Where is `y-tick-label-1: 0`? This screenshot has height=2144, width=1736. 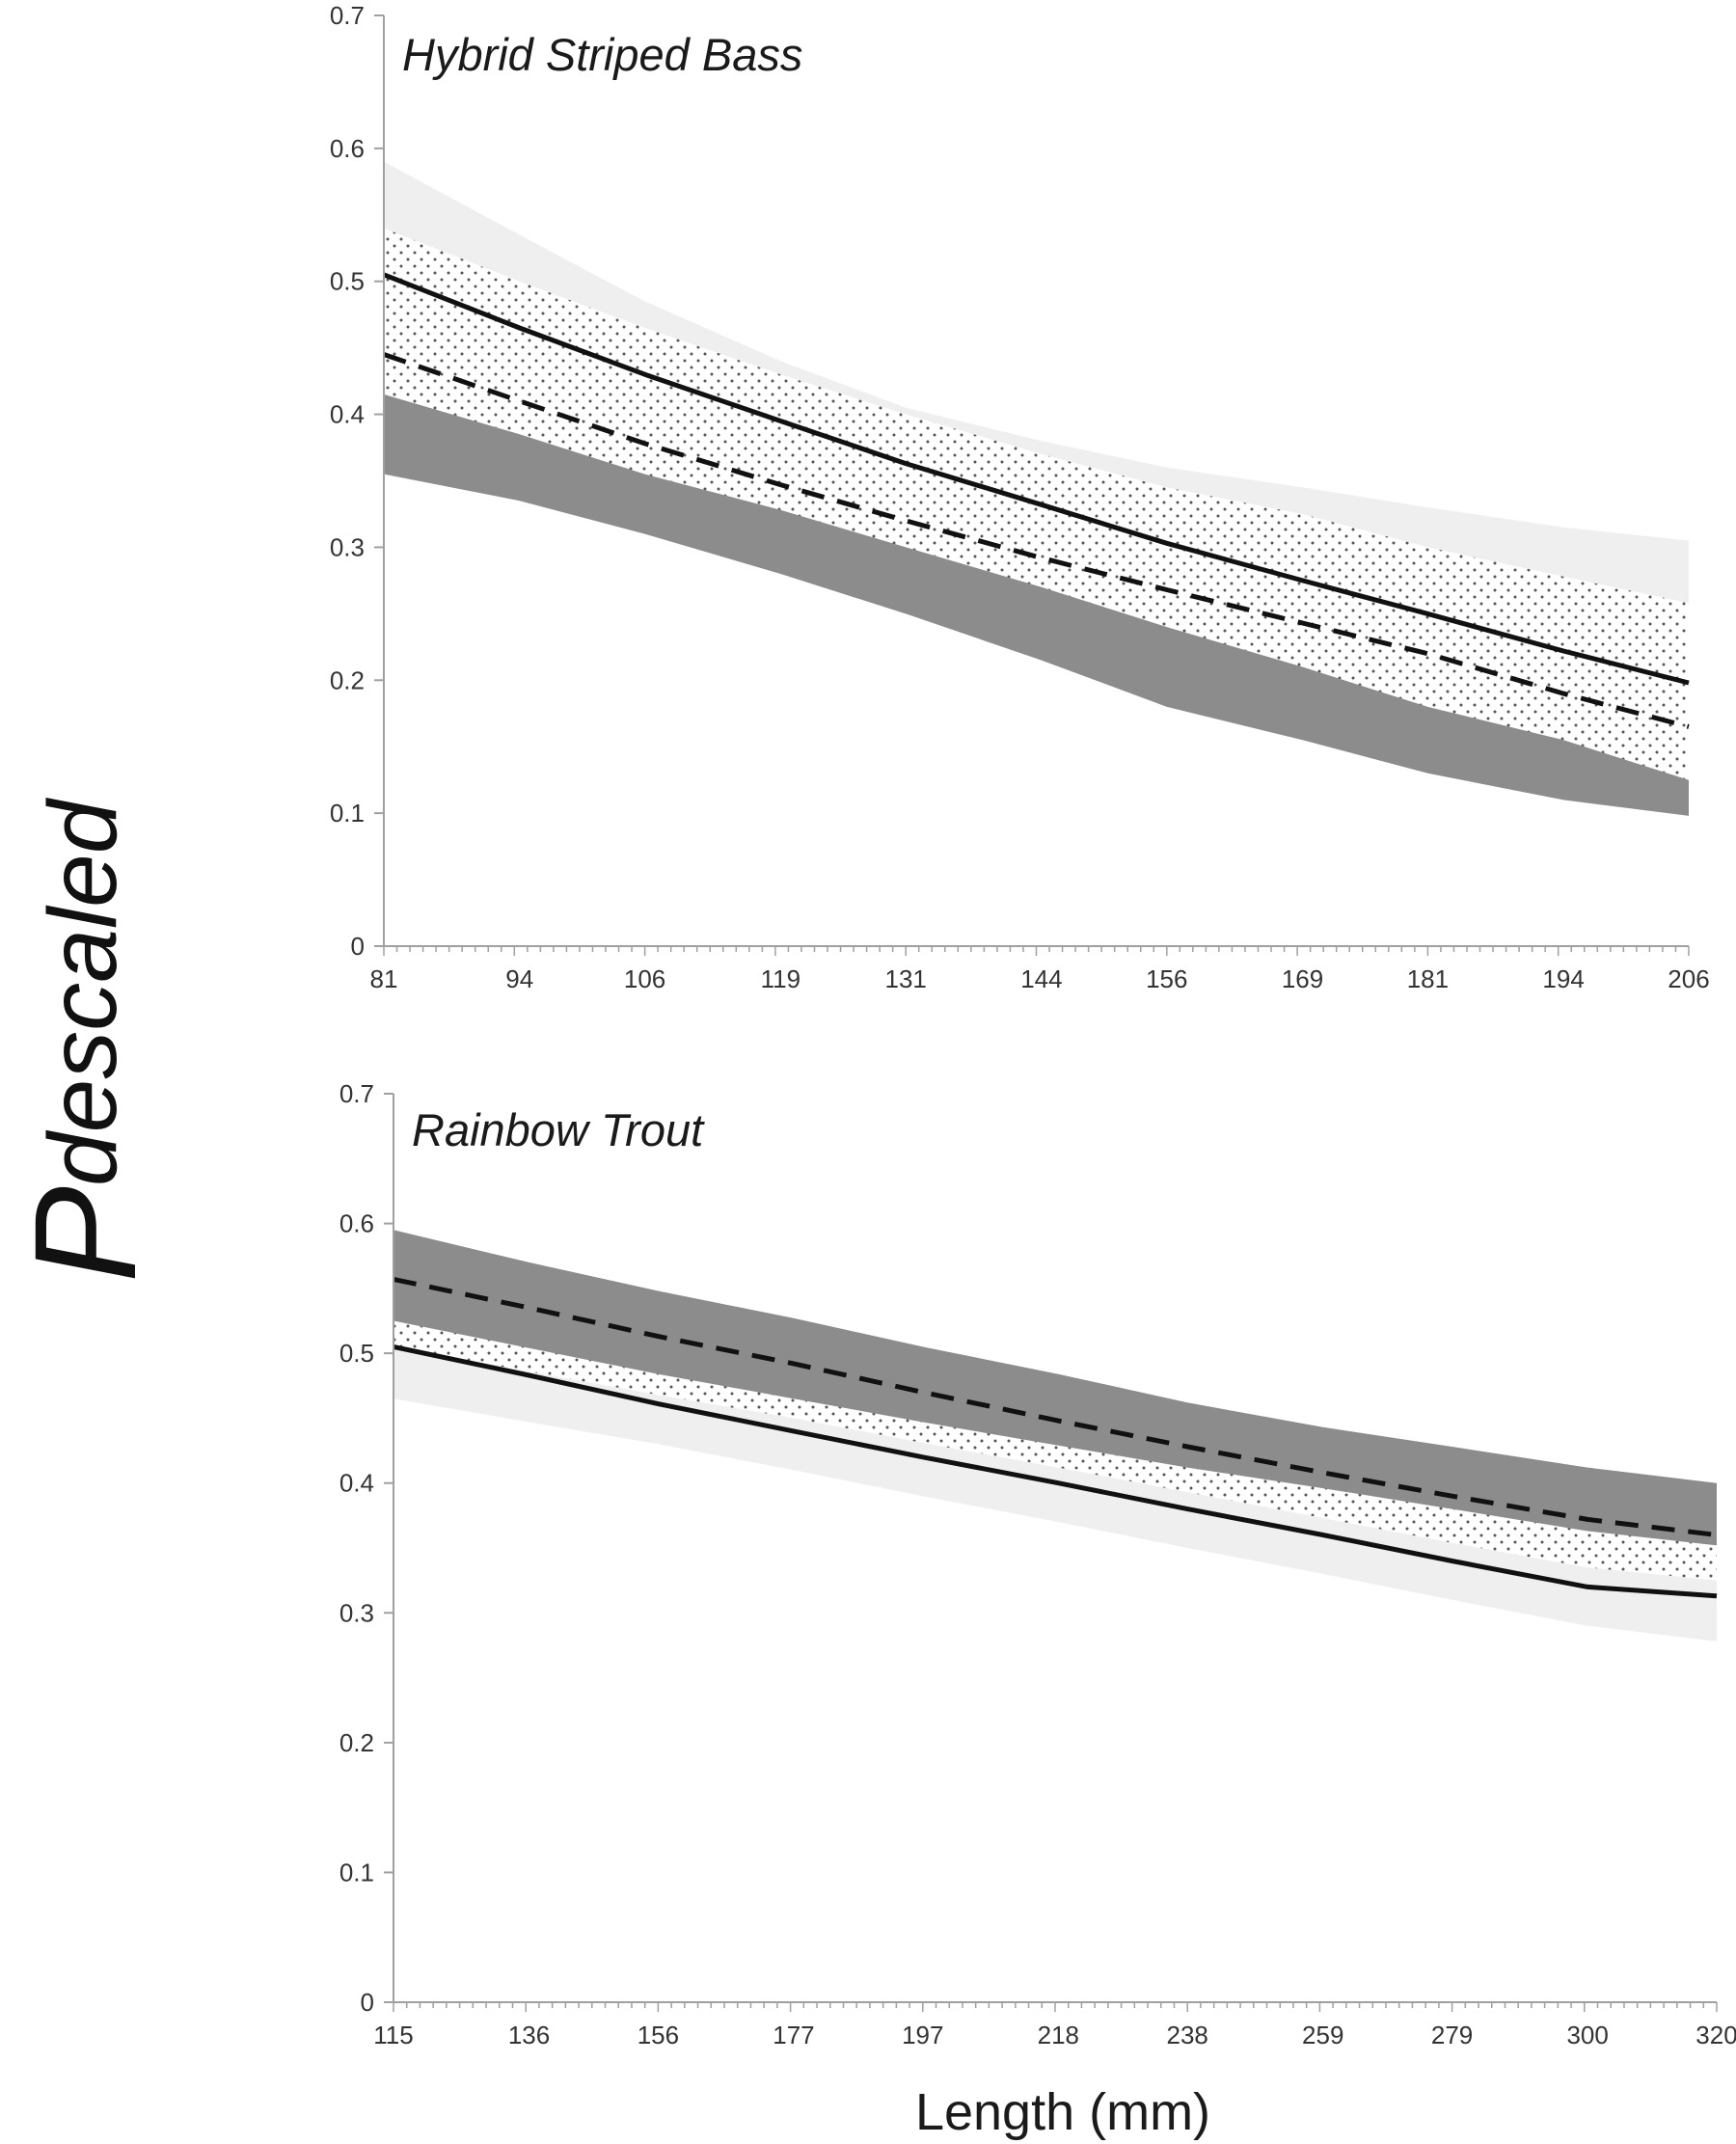 y-tick-label-1: 0 is located at coordinates (358, 947).